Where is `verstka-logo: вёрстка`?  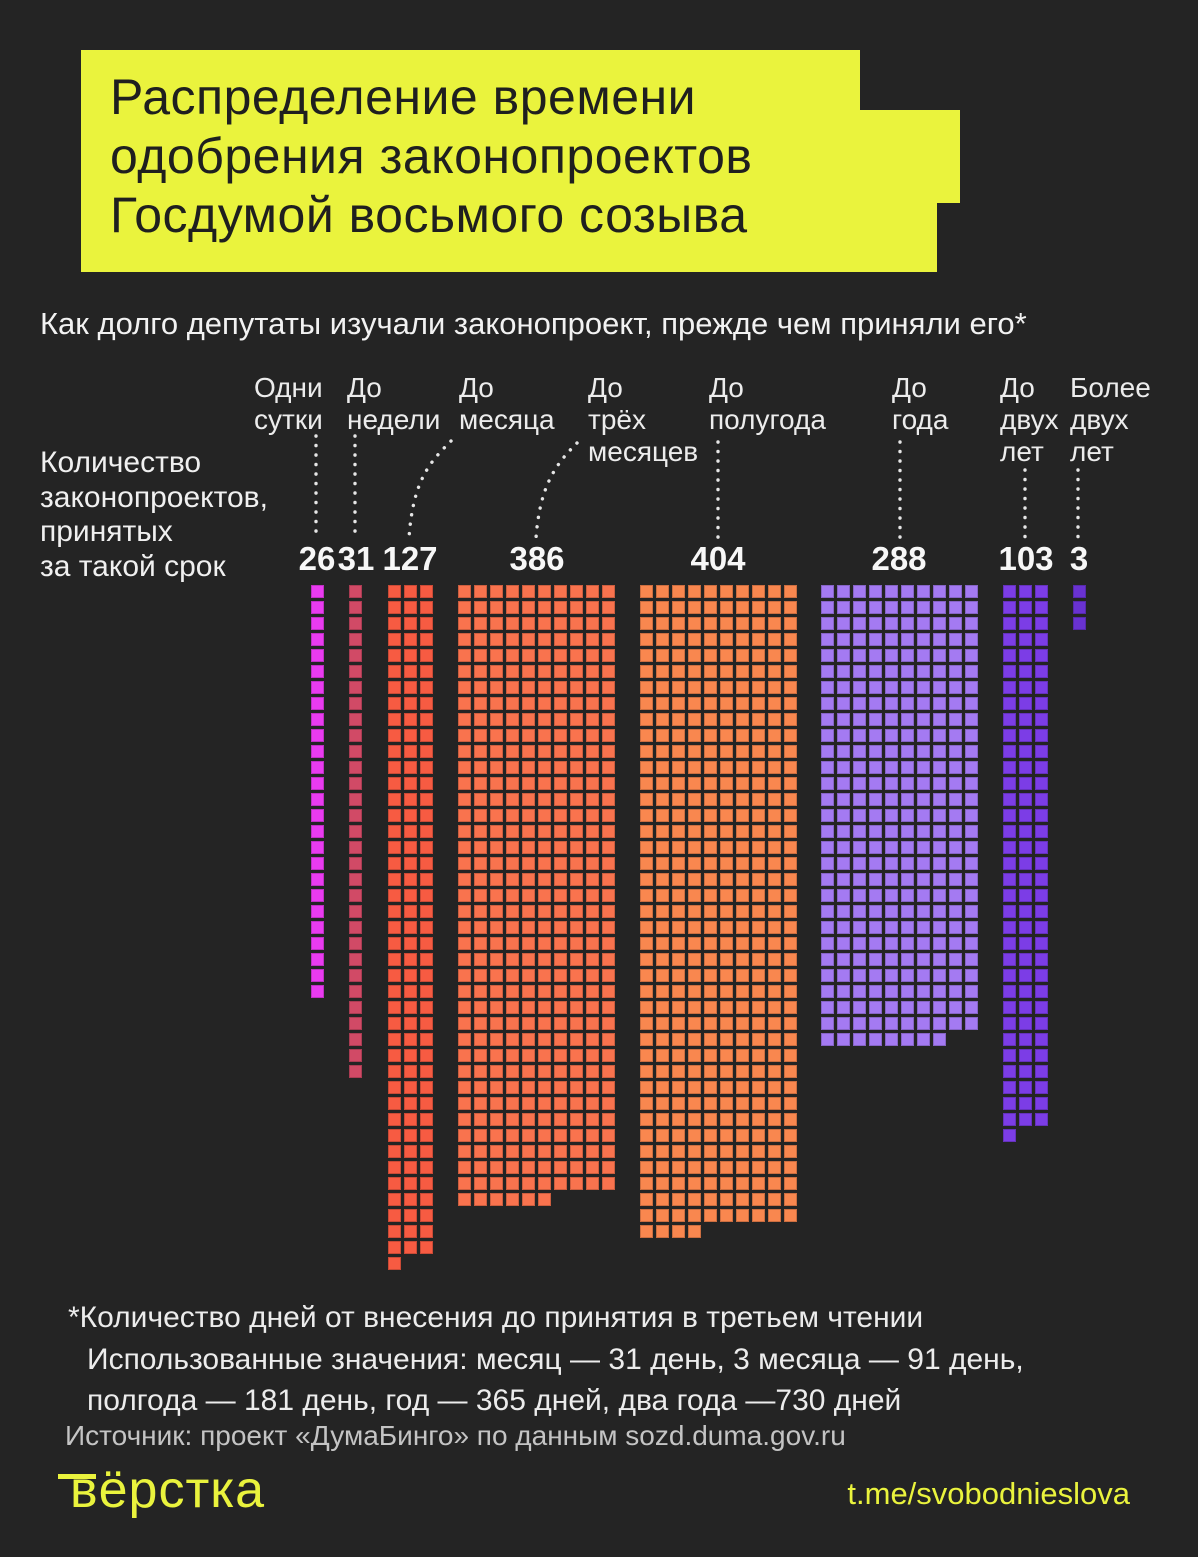
verstka-logo: вёрстка is located at coordinates (161, 1490).